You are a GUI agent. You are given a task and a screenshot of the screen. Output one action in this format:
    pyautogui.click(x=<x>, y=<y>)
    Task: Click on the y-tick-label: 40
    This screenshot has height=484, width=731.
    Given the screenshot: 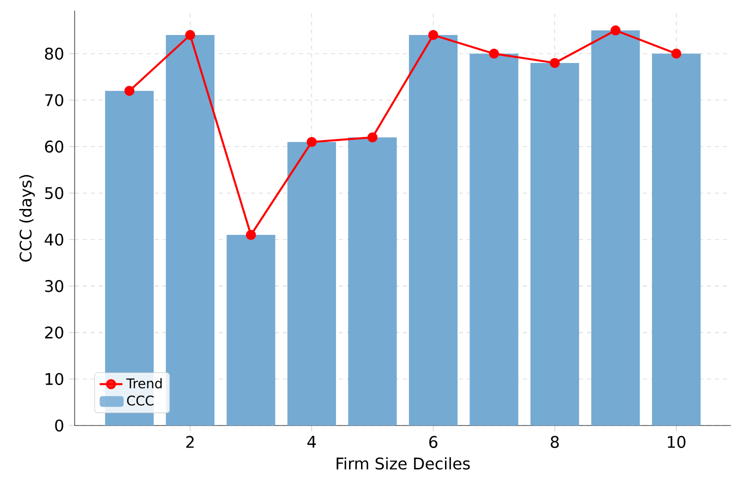 What is the action you would take?
    pyautogui.click(x=54, y=239)
    